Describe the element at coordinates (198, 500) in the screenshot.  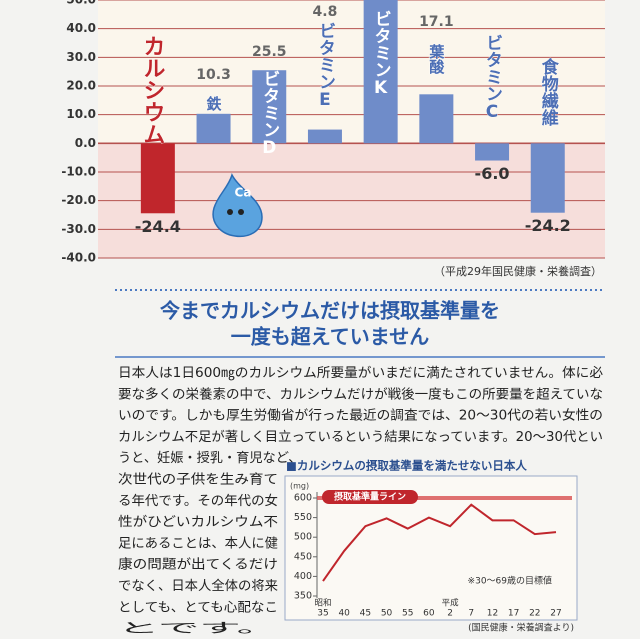
I see `body-line: る年代です。その年代の女` at that location.